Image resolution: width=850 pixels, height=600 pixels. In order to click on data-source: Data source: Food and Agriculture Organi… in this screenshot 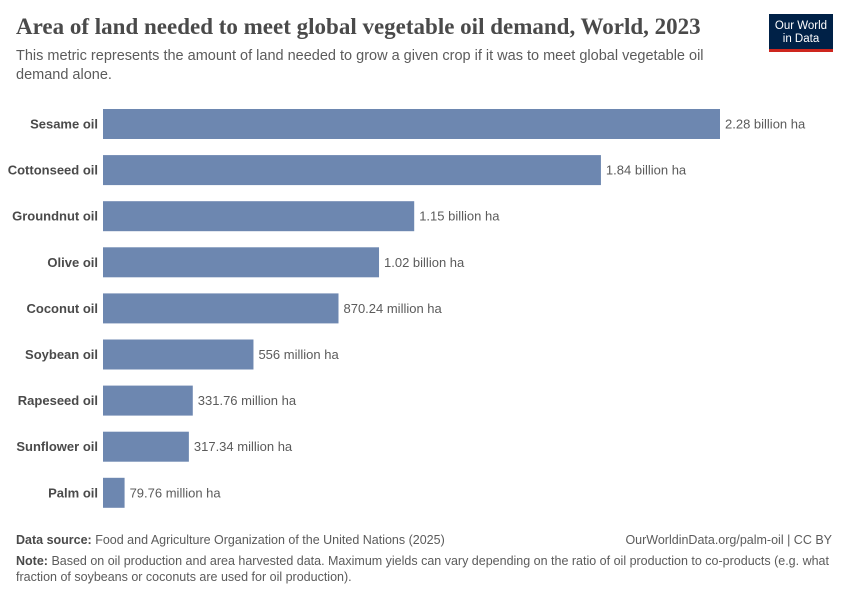, I will do `click(230, 540)`.